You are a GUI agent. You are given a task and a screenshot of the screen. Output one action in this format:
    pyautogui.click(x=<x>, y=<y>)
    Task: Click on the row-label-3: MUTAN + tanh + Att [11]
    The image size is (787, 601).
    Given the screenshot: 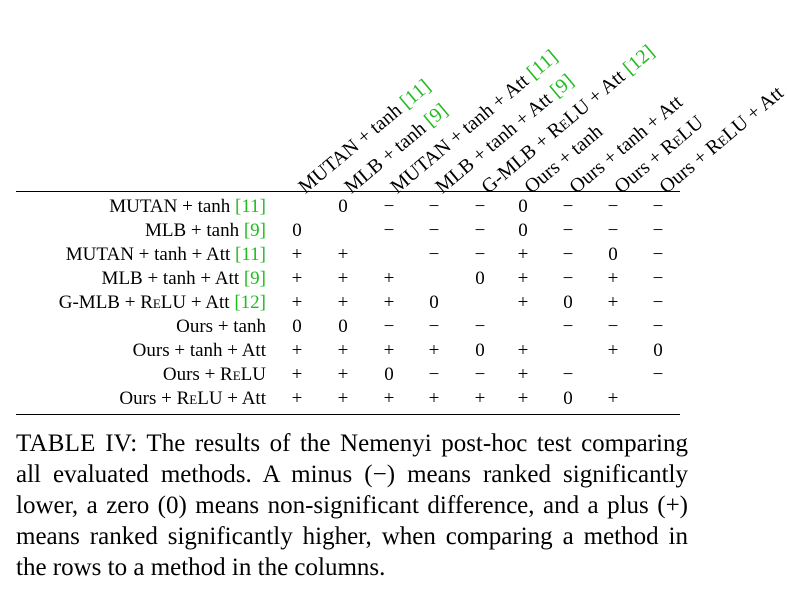 What is the action you would take?
    pyautogui.click(x=166, y=255)
    